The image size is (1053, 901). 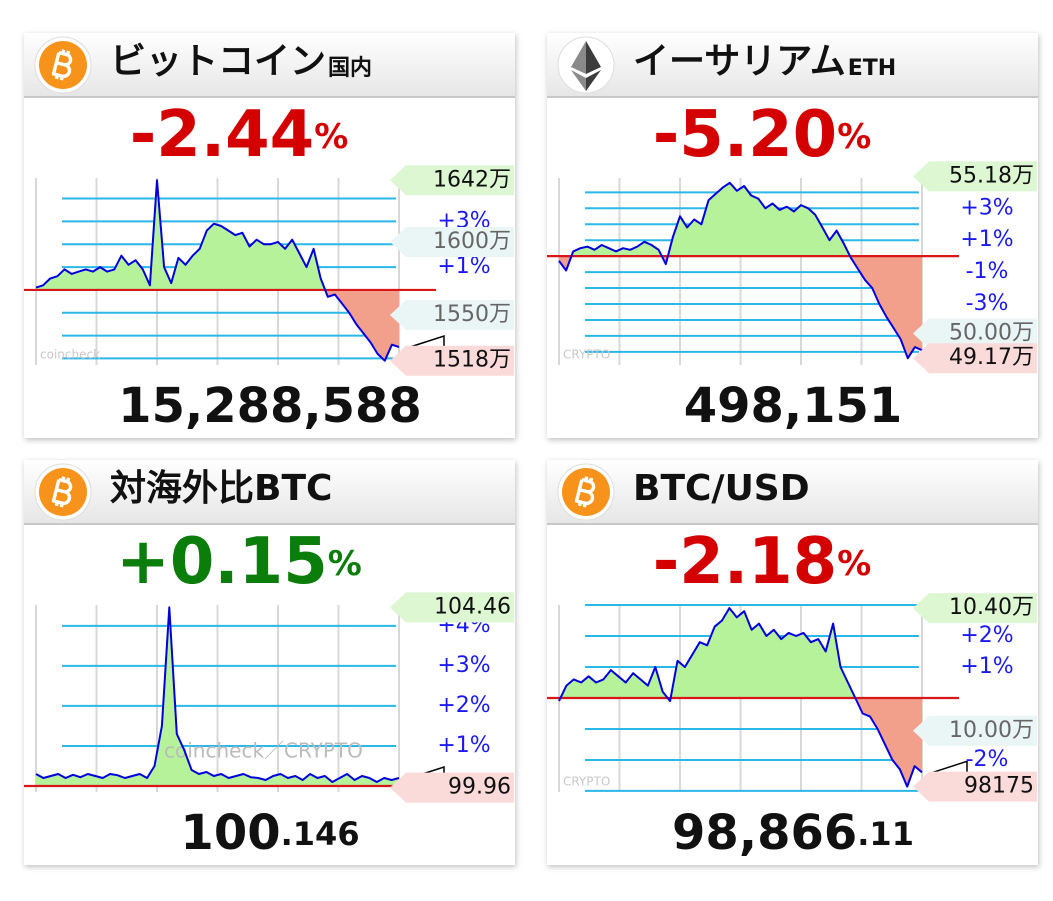 I want to click on price: 98,866.11, so click(x=793, y=833).